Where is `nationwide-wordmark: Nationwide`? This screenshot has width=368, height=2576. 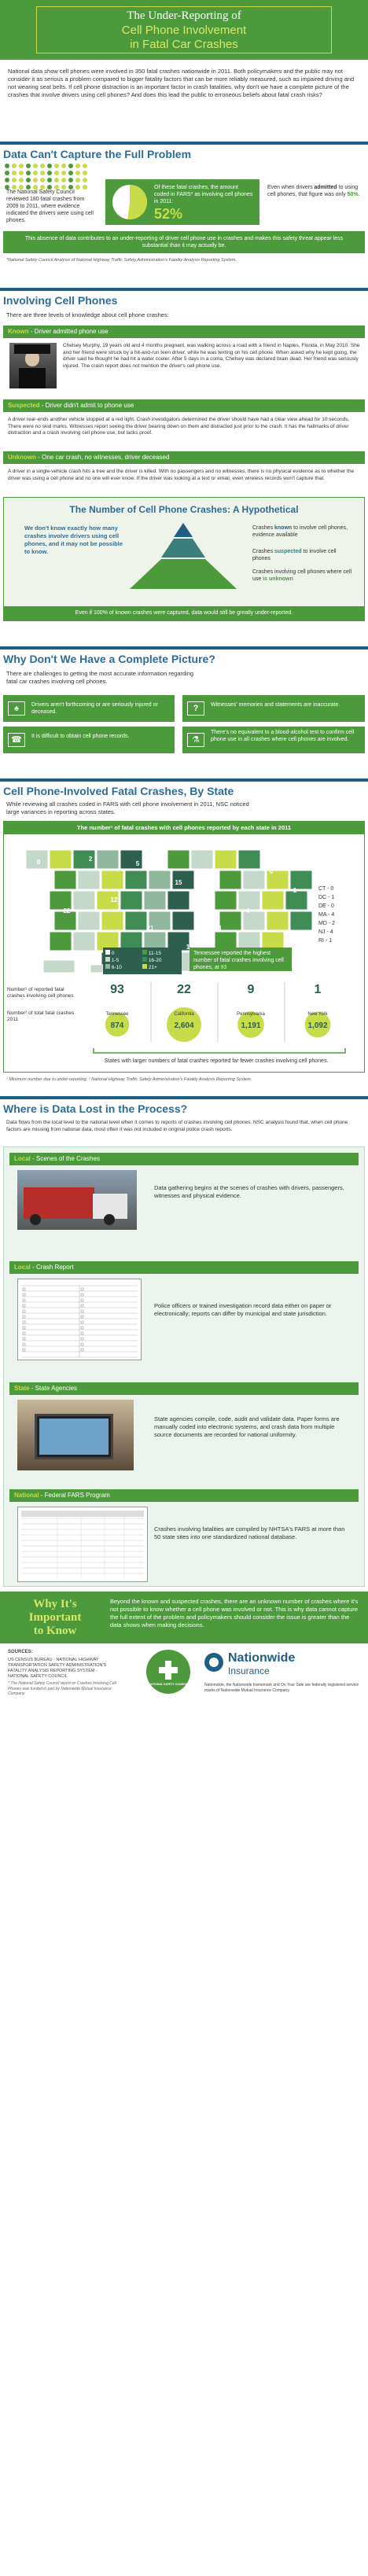 nationwide-wordmark: Nationwide is located at coordinates (262, 1658).